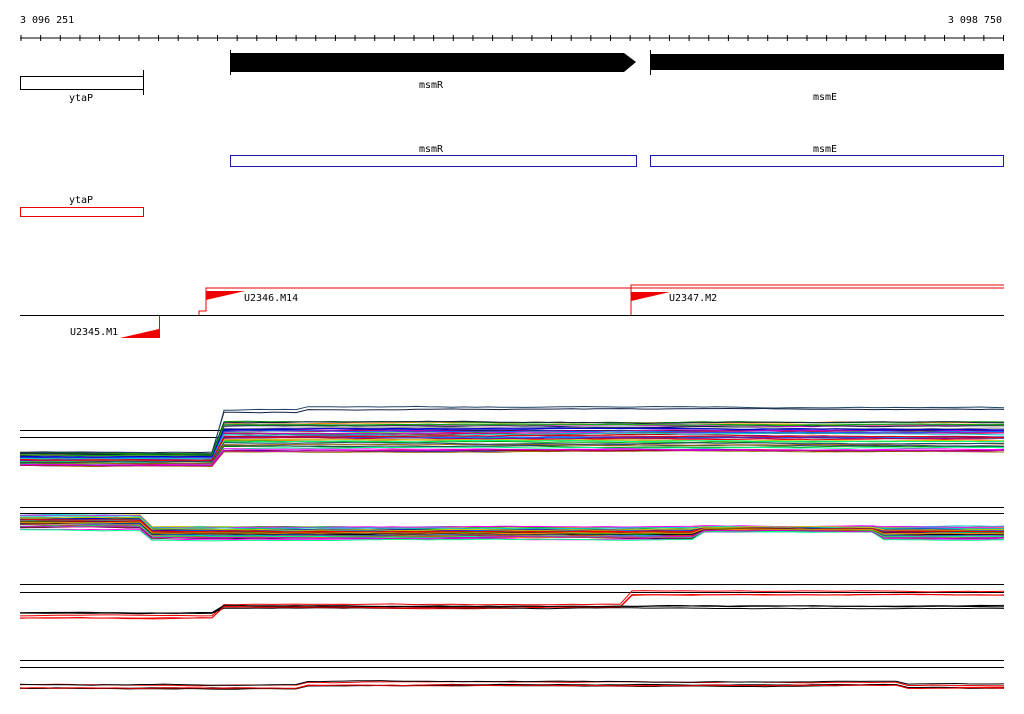  I want to click on operon-label: ytaP, so click(81, 200).